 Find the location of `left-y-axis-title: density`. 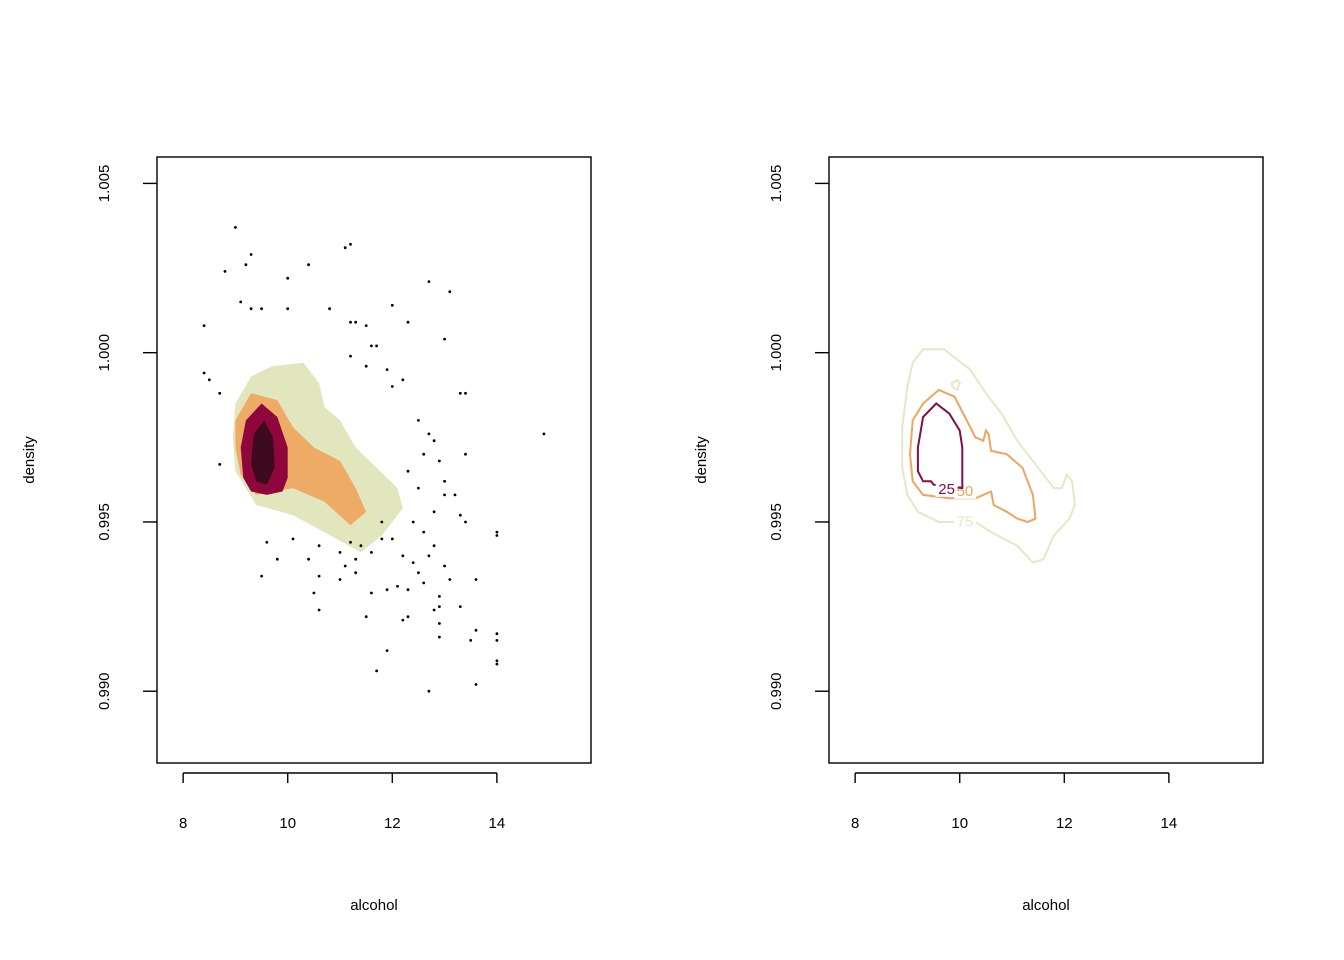

left-y-axis-title: density is located at coordinates (29, 460).